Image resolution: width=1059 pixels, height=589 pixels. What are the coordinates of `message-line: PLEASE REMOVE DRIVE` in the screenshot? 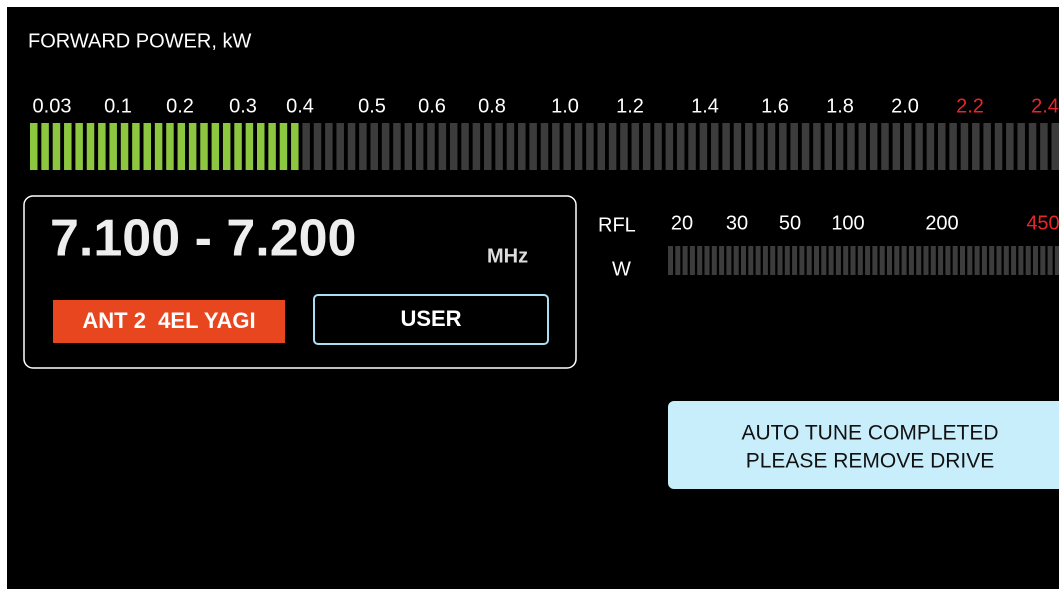 It's located at (870, 461).